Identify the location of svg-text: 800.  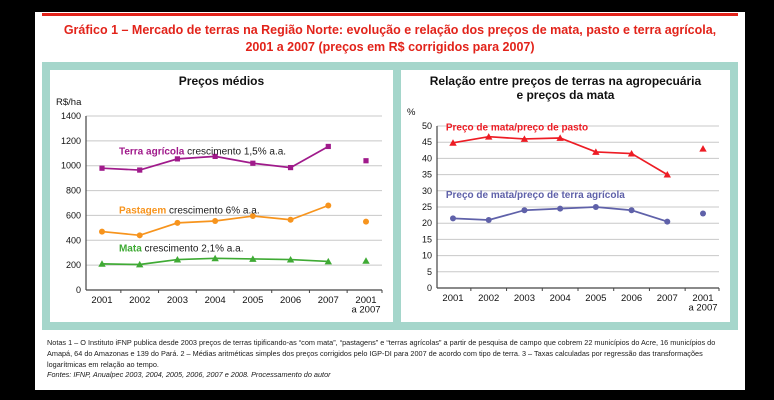
(73, 191).